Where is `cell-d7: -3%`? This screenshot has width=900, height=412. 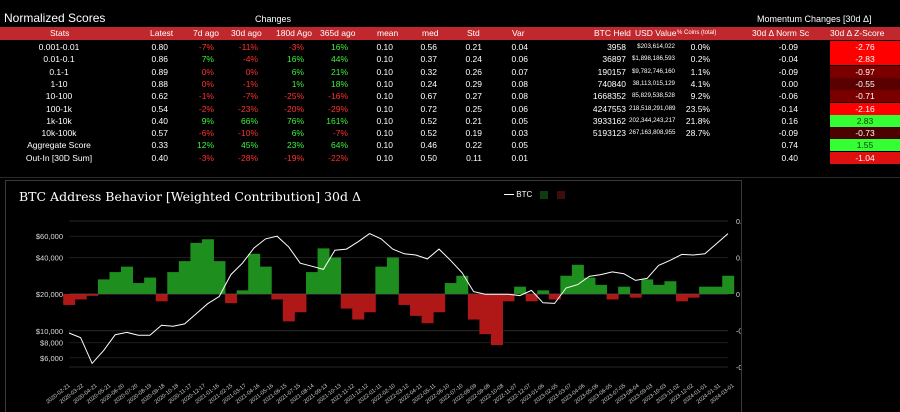
cell-d7: -3% is located at coordinates (206, 157).